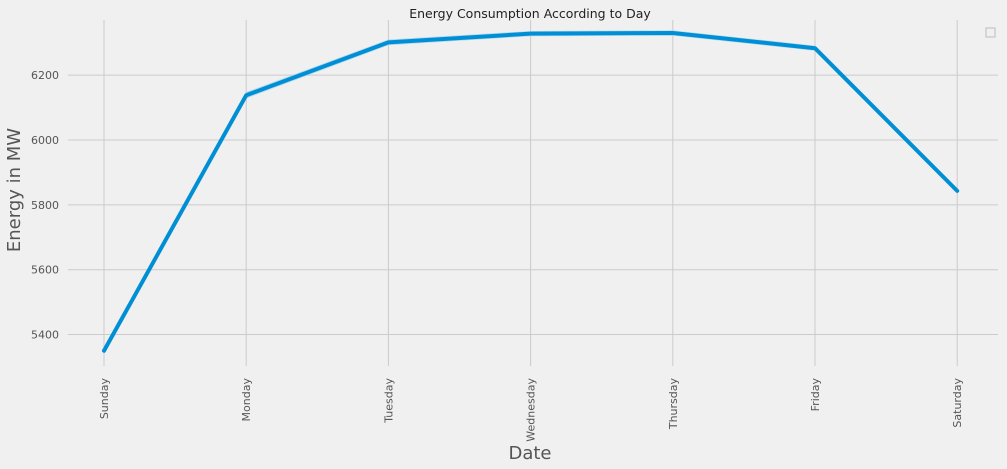 The image size is (1007, 469). Describe the element at coordinates (246, 400) in the screenshot. I see `x-tick-label: Monday` at that location.